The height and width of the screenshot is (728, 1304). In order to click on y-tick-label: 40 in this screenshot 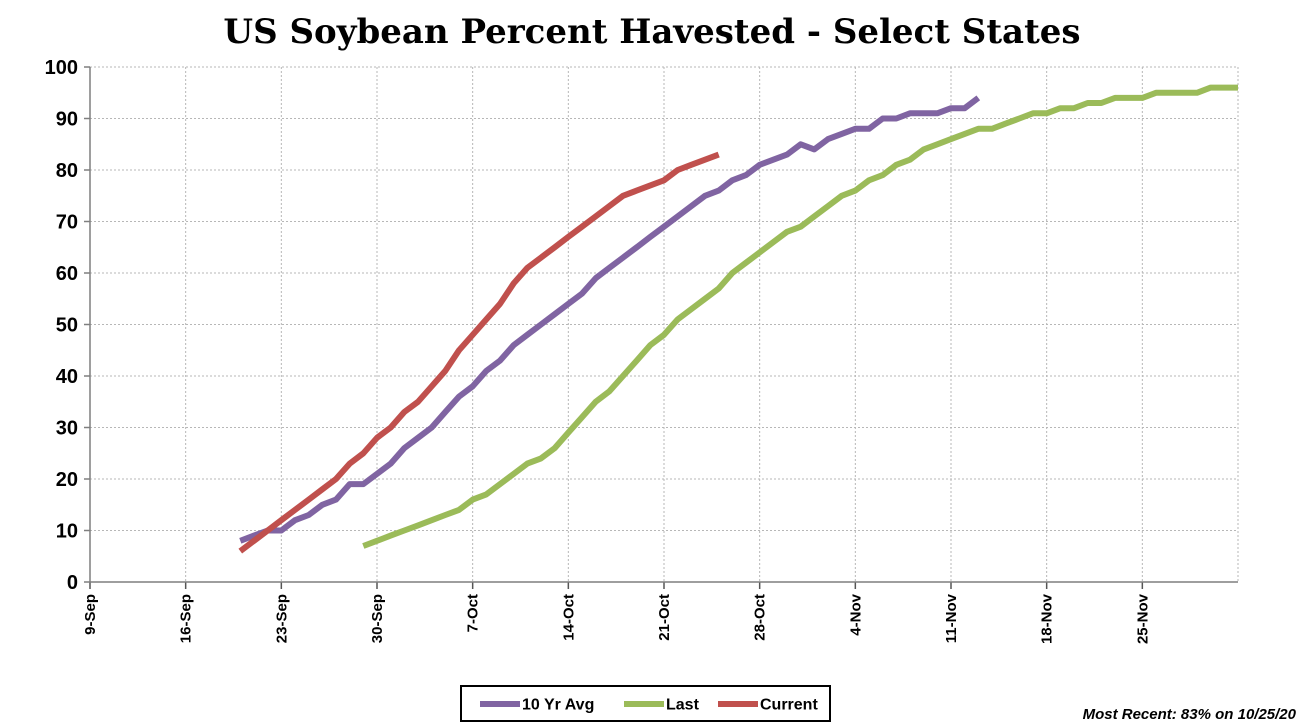, I will do `click(67, 377)`.